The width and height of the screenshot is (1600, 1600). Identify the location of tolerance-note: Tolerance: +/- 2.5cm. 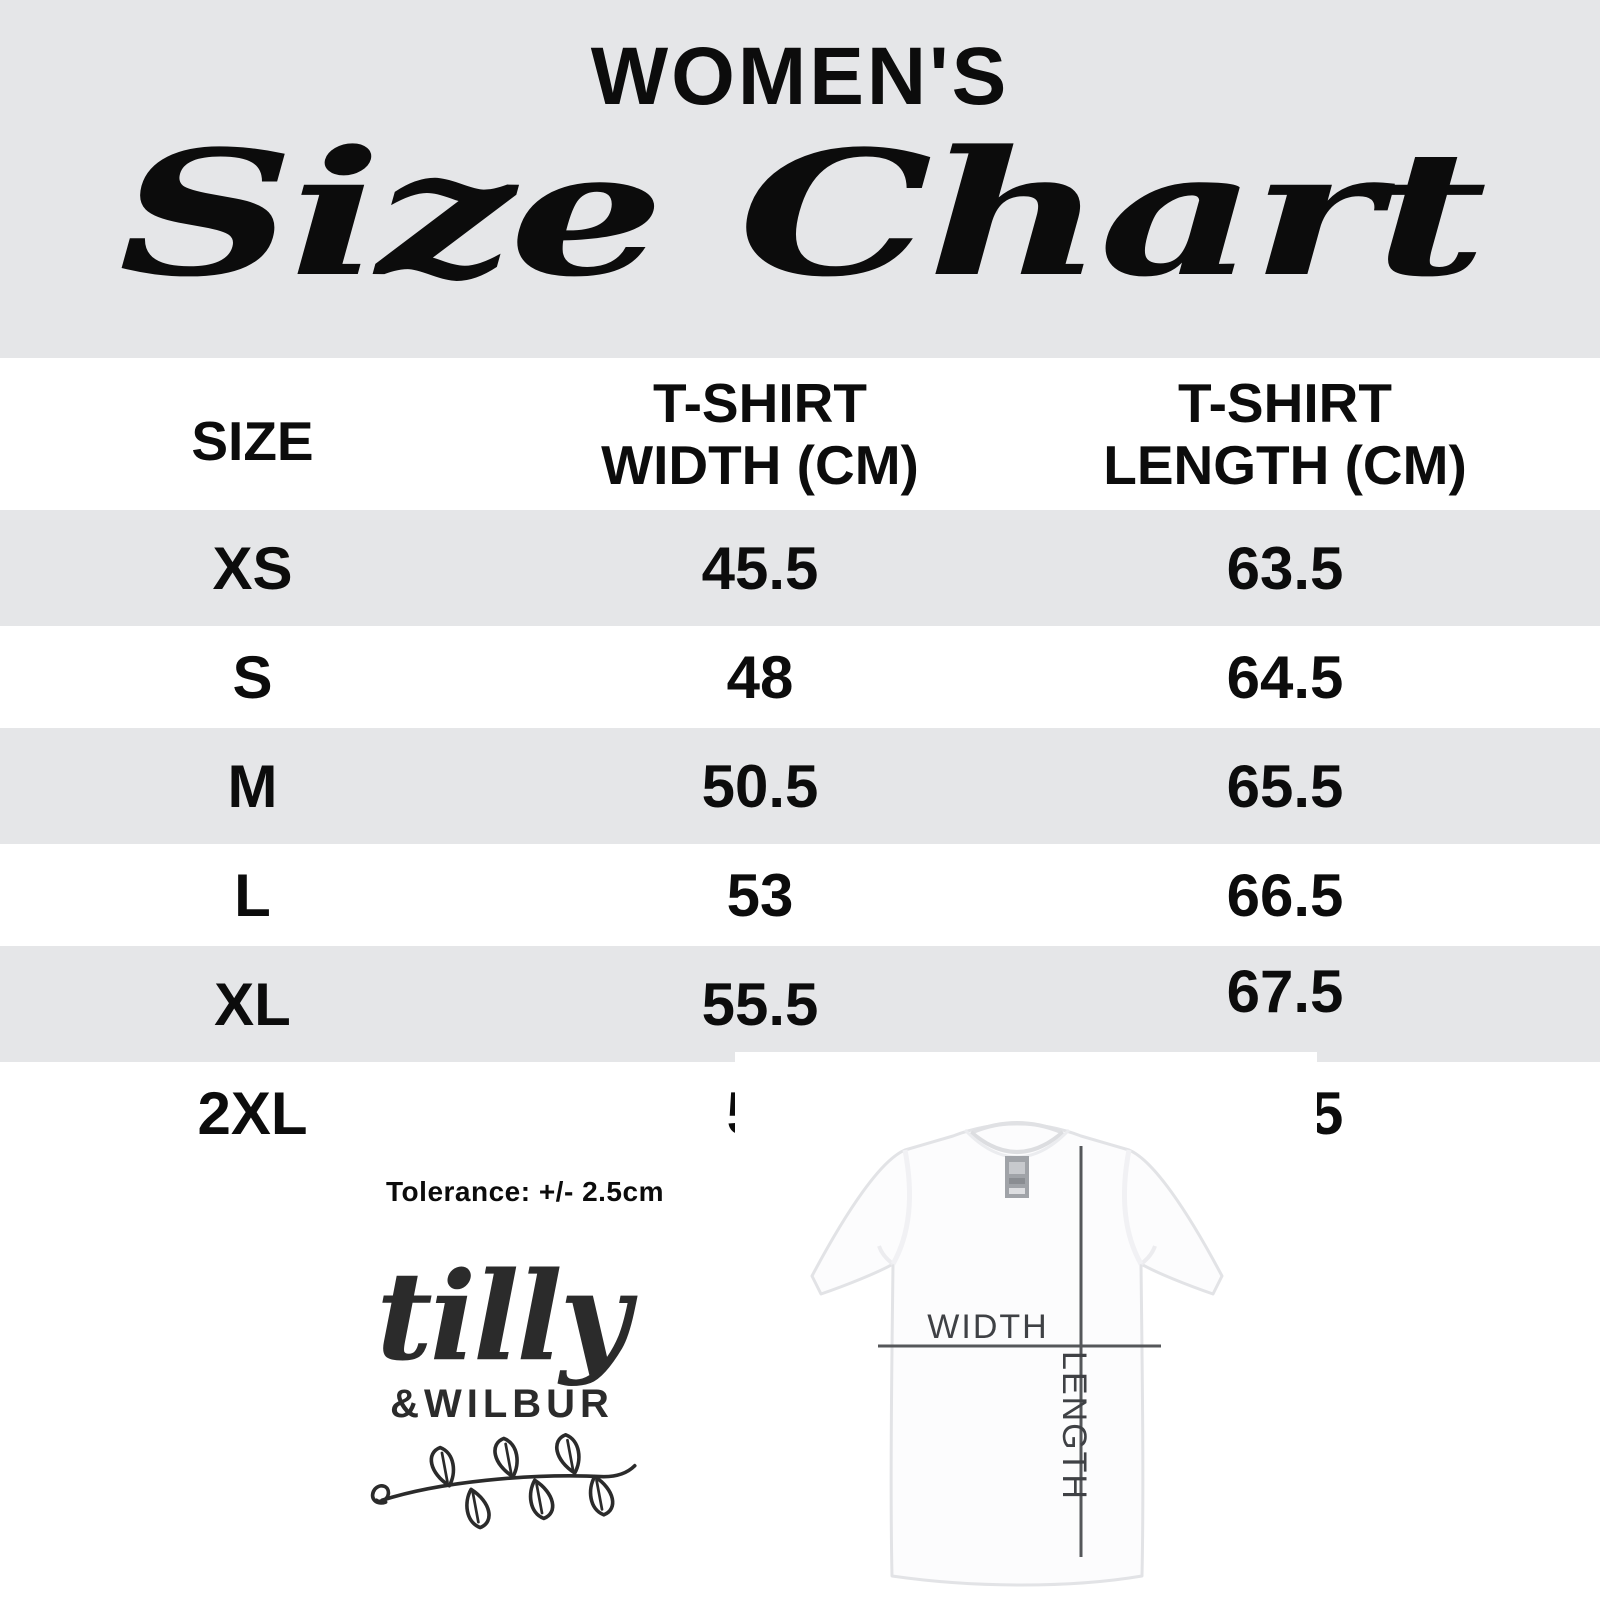
(525, 1191).